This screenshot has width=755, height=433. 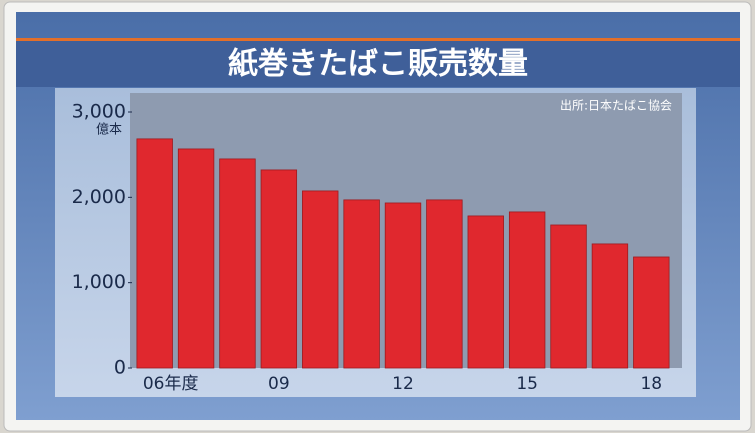 I want to click on accent-line, so click(x=378, y=39).